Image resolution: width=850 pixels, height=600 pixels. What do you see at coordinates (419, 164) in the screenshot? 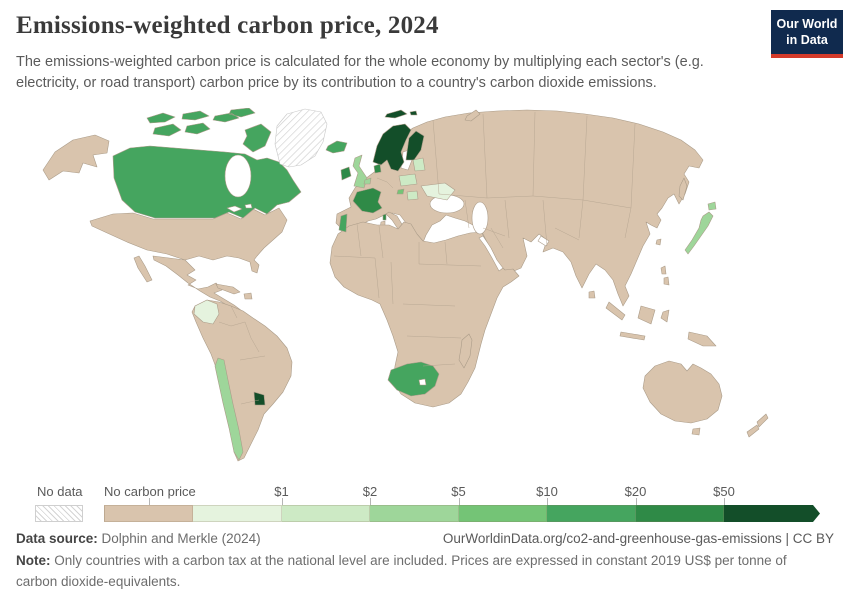
I see `country-estonia-latvia` at bounding box center [419, 164].